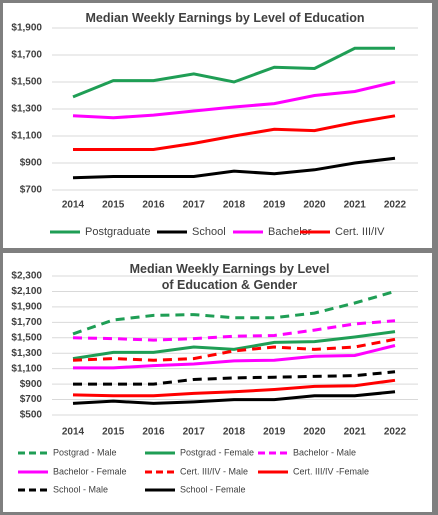 The width and height of the screenshot is (438, 515). I want to click on legend-label: School, so click(209, 232).